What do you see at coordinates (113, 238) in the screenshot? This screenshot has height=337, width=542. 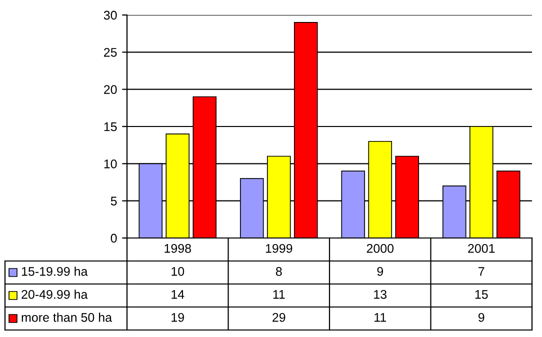 I see `y-tick-label: 0` at bounding box center [113, 238].